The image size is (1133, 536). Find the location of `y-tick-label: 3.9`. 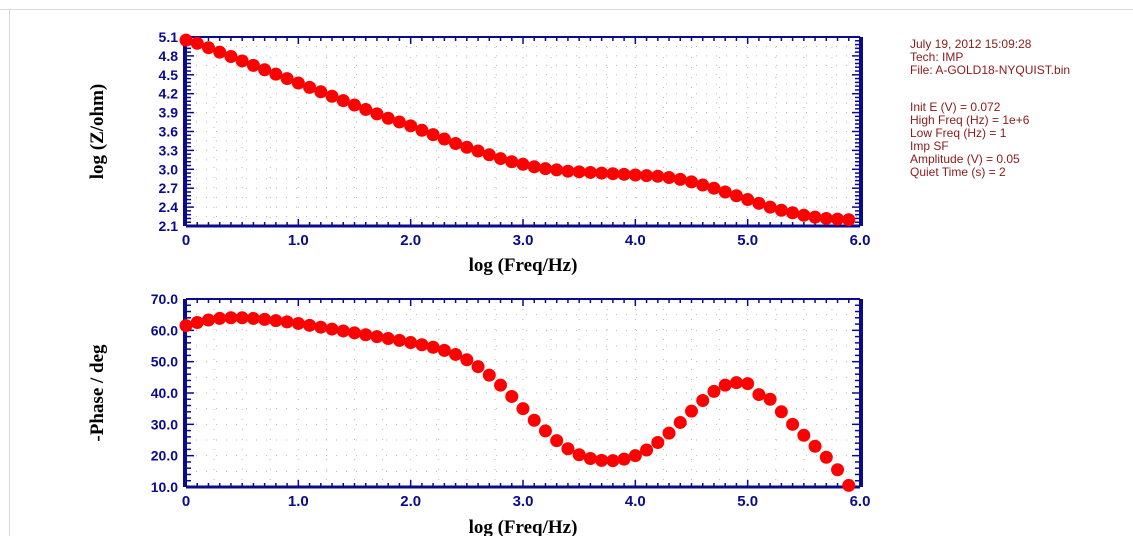

y-tick-label: 3.9 is located at coordinates (169, 113).